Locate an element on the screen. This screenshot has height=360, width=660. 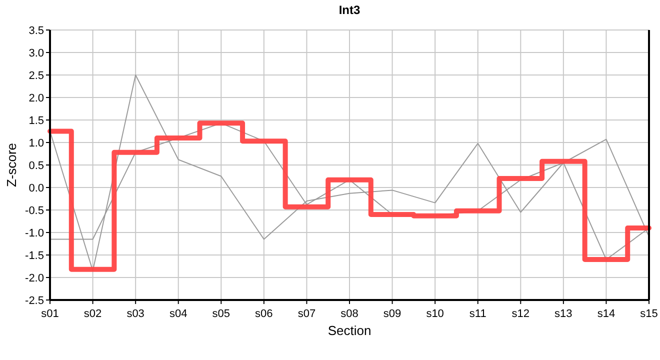
x-tick-label: s11 is located at coordinates (477, 314).